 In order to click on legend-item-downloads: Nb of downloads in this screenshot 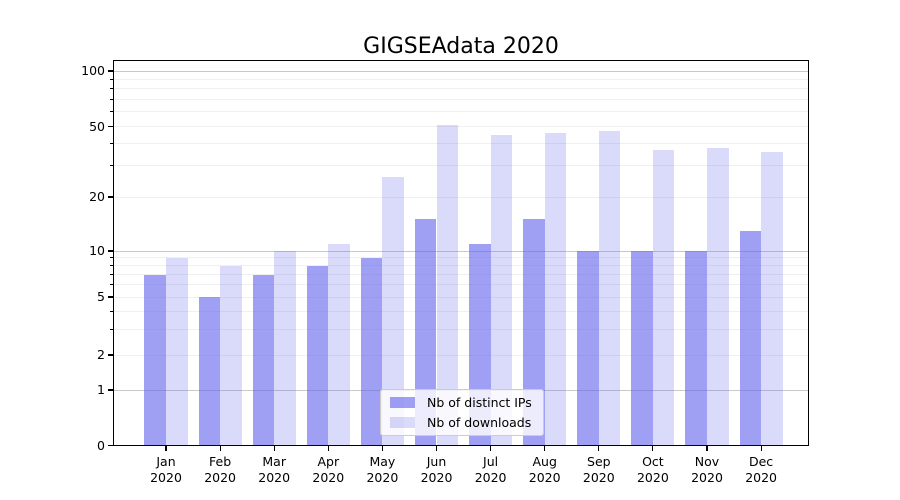, I will do `click(466, 422)`.